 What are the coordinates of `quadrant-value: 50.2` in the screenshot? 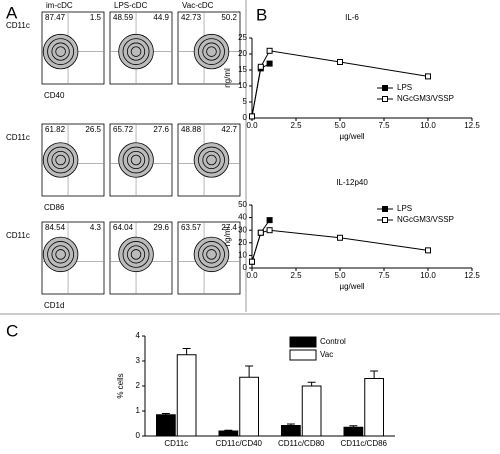 It's located at (229, 17).